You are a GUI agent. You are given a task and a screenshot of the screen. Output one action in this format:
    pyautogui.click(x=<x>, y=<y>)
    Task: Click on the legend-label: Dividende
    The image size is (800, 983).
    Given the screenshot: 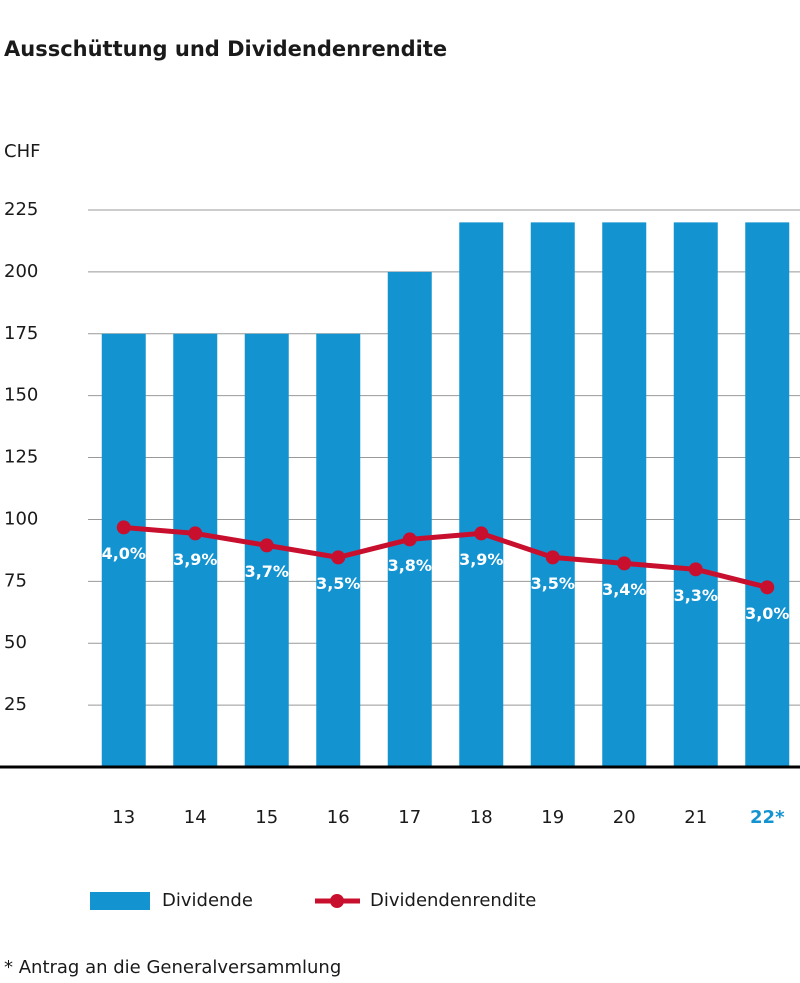 What is the action you would take?
    pyautogui.click(x=207, y=900)
    